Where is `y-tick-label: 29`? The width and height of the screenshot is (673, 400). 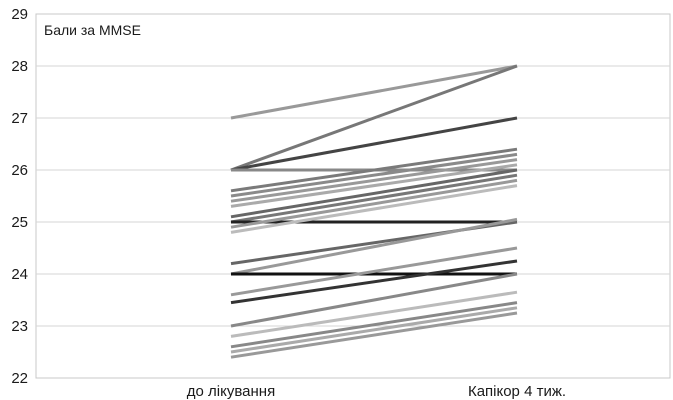 y-tick-label: 29 is located at coordinates (19, 14).